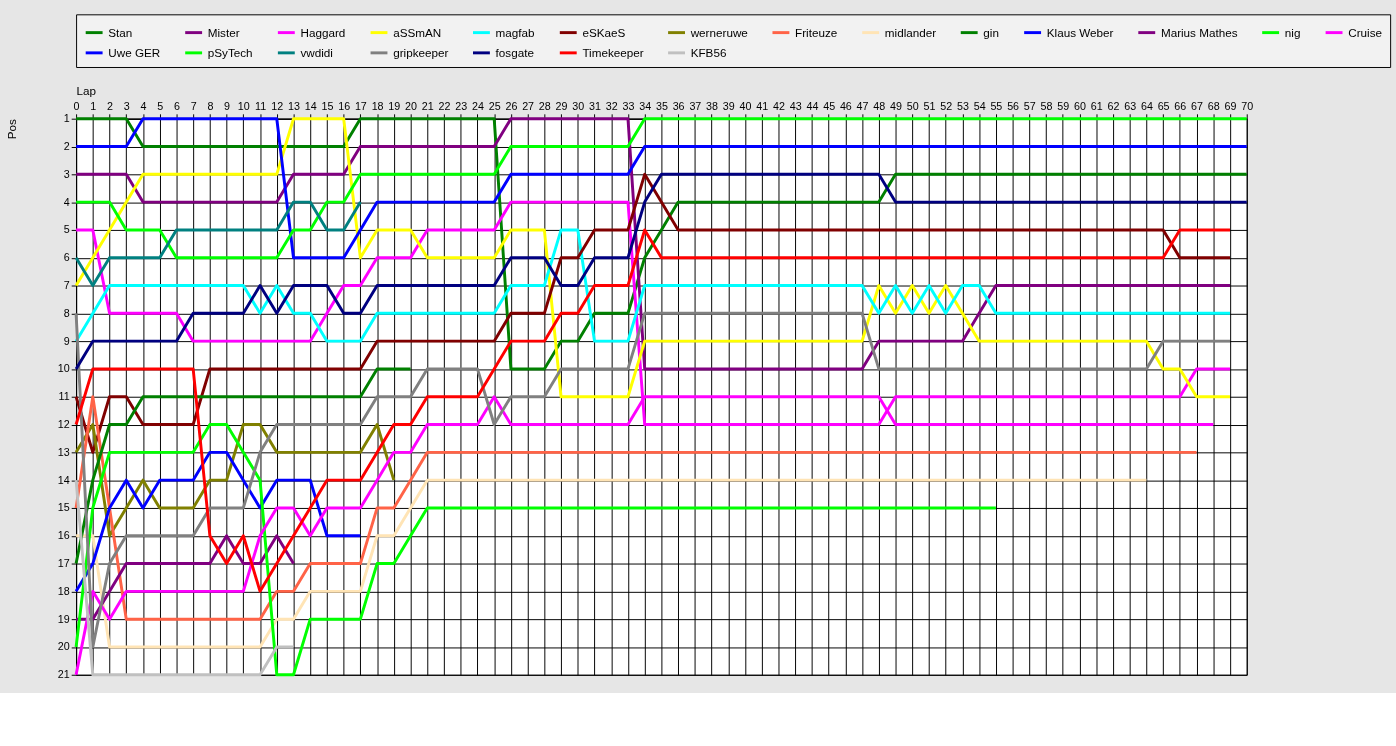  Describe the element at coordinates (645, 106) in the screenshot. I see `x-tick-label: 34` at that location.